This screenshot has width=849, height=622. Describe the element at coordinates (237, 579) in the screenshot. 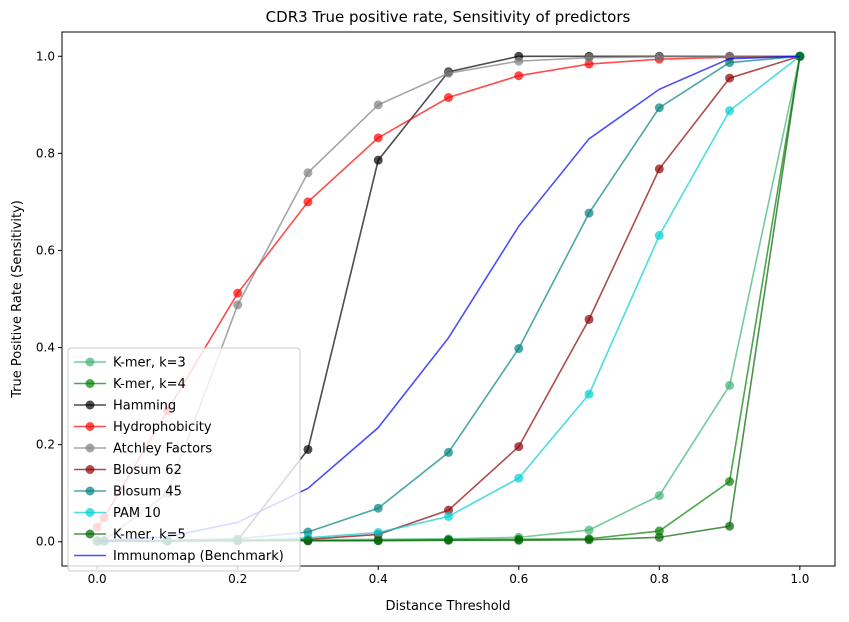

I see `x-tick-label: 0.2` at that location.